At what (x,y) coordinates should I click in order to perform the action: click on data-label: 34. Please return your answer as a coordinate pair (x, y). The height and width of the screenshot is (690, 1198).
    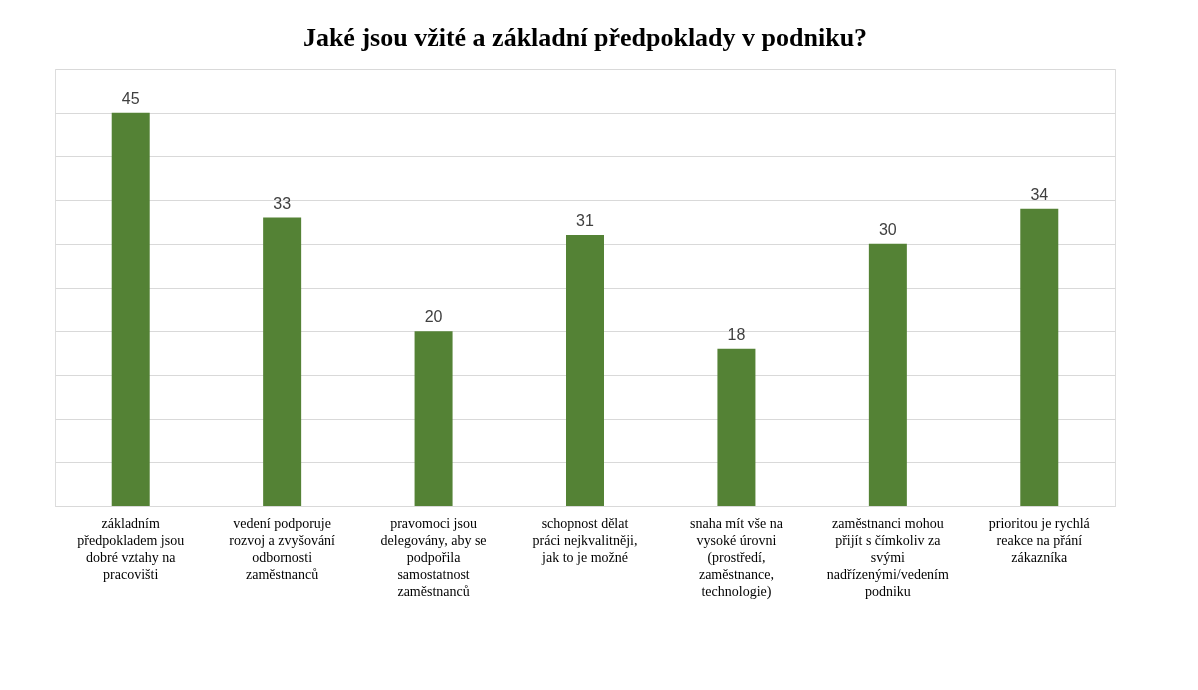
    Looking at the image, I should click on (1039, 194).